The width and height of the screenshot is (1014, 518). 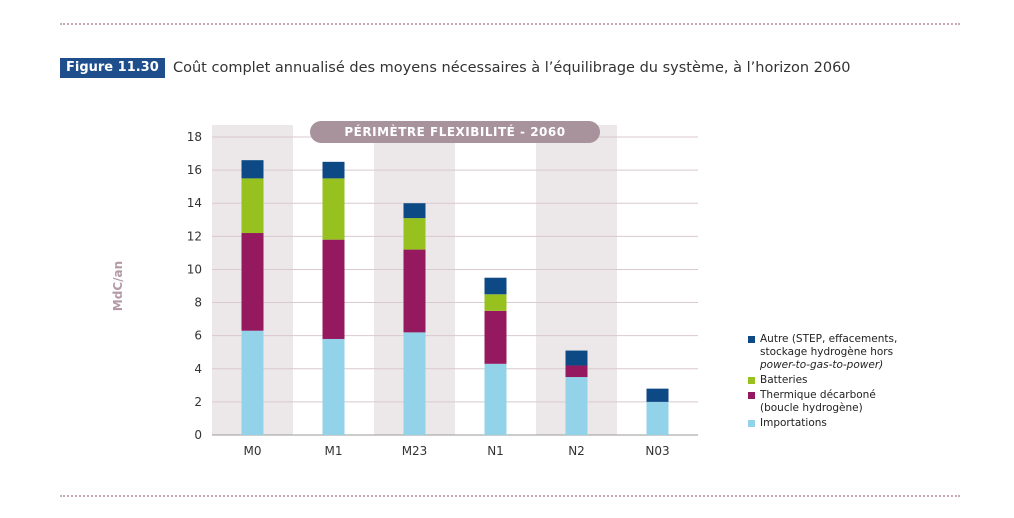 What do you see at coordinates (333, 209) in the screenshot?
I see `bar-m1-batteries` at bounding box center [333, 209].